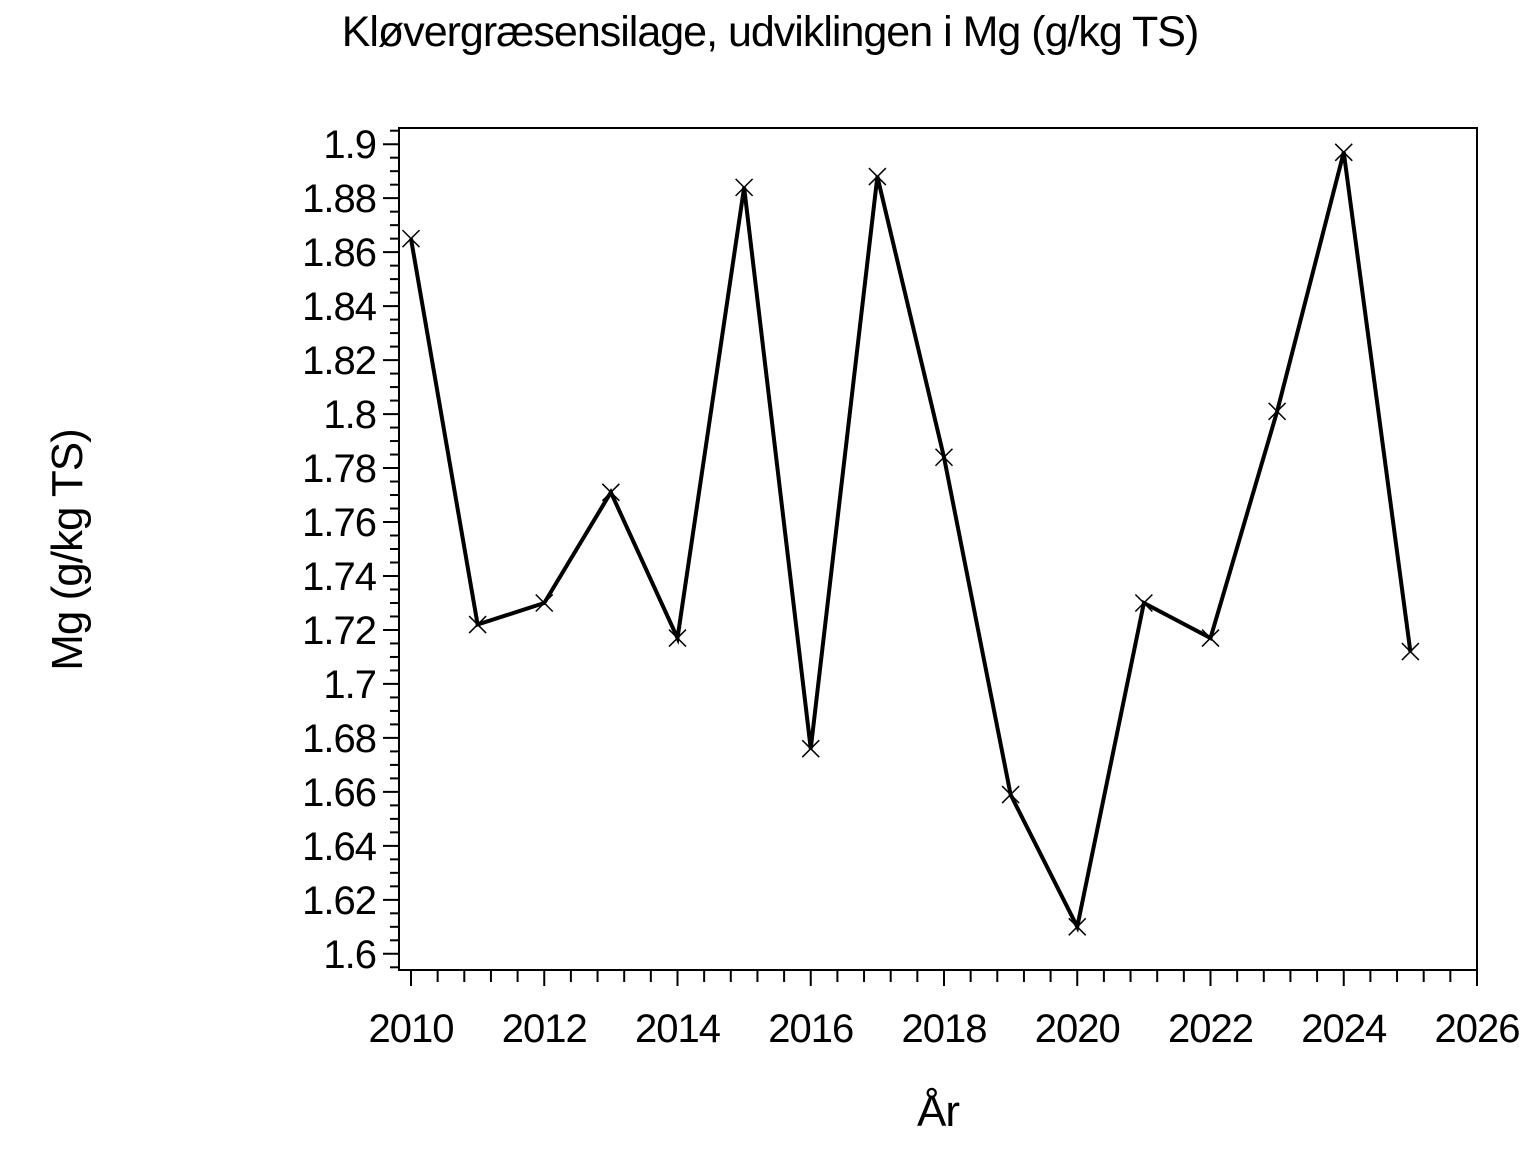 The width and height of the screenshot is (1536, 1152). What do you see at coordinates (1077, 1029) in the screenshot?
I see `x-tick-label: 2020` at bounding box center [1077, 1029].